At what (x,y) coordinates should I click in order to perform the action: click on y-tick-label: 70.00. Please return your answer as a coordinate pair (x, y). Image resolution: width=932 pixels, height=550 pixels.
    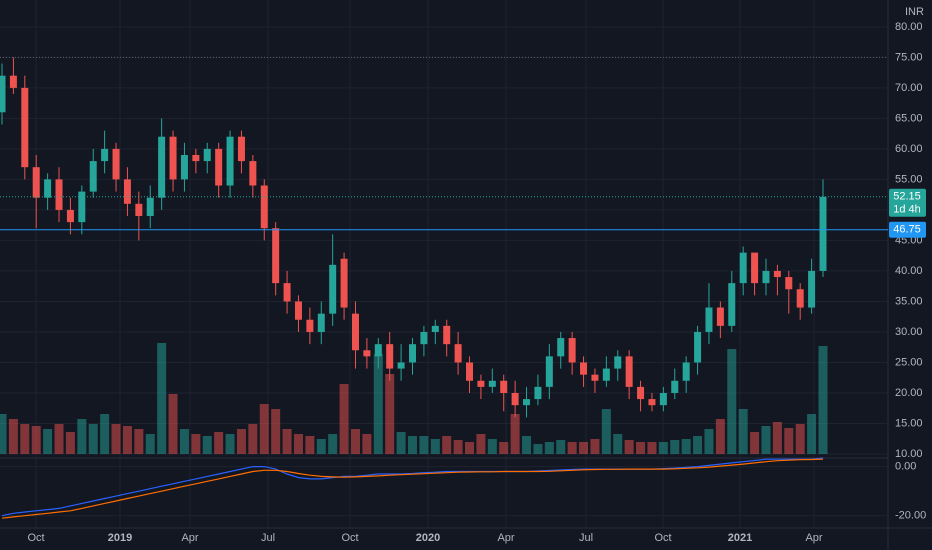
    Looking at the image, I should click on (909, 88).